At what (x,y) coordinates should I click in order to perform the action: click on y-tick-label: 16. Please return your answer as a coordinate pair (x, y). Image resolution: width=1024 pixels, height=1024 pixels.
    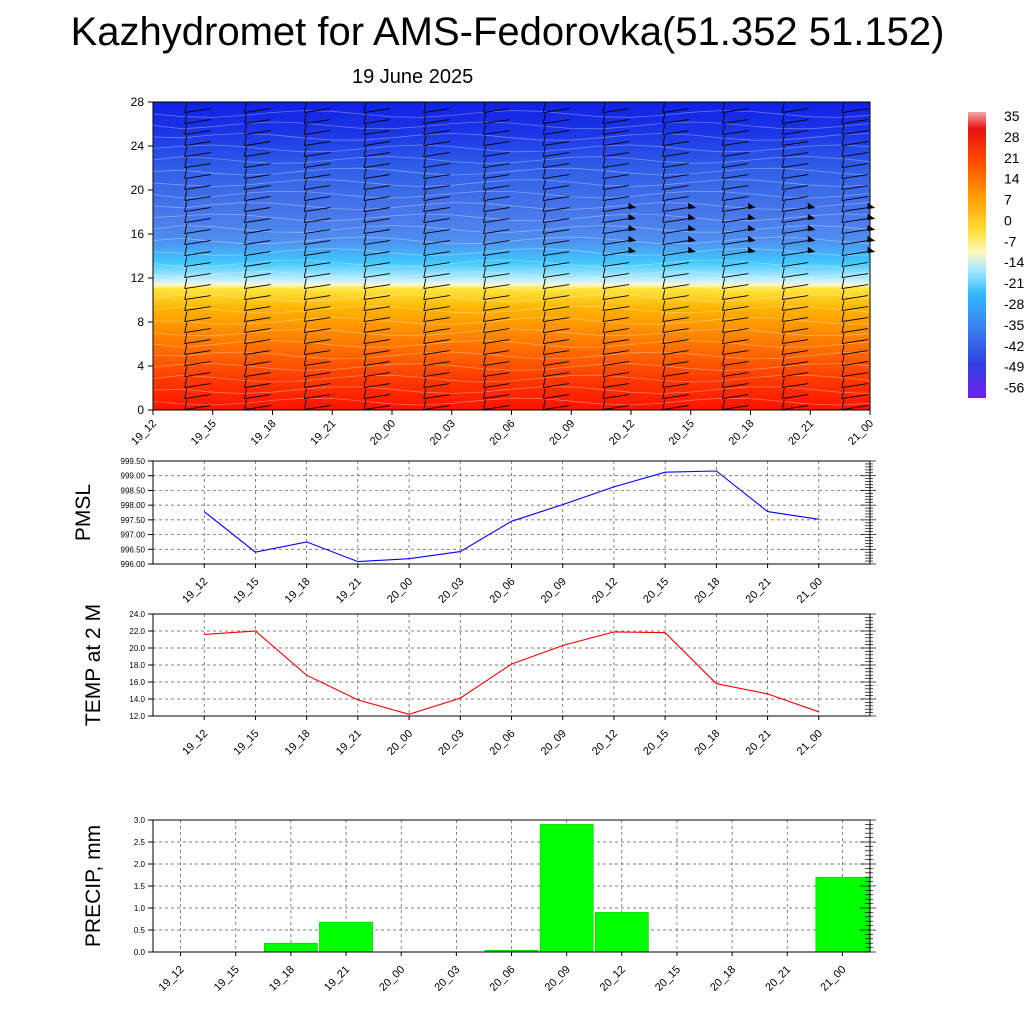
    Looking at the image, I should click on (138, 234).